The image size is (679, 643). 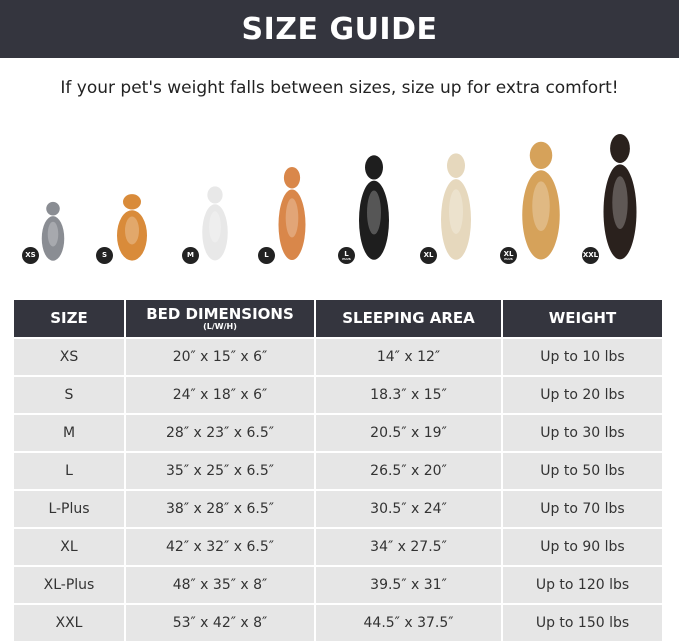 What do you see at coordinates (53, 231) in the screenshot?
I see `cat-icon` at bounding box center [53, 231].